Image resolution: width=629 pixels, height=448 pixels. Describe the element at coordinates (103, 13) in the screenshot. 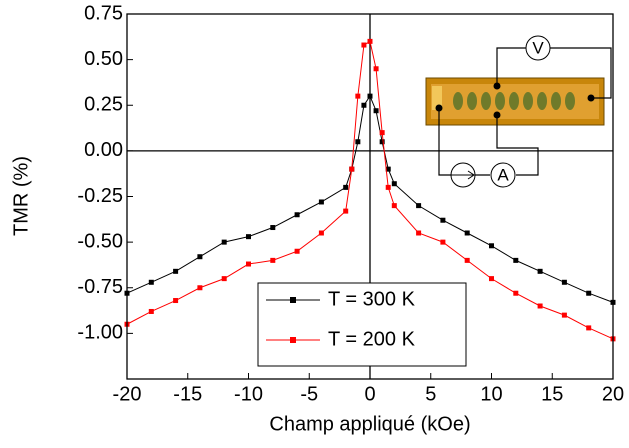

I see `y-tick-label: 0.75` at that location.